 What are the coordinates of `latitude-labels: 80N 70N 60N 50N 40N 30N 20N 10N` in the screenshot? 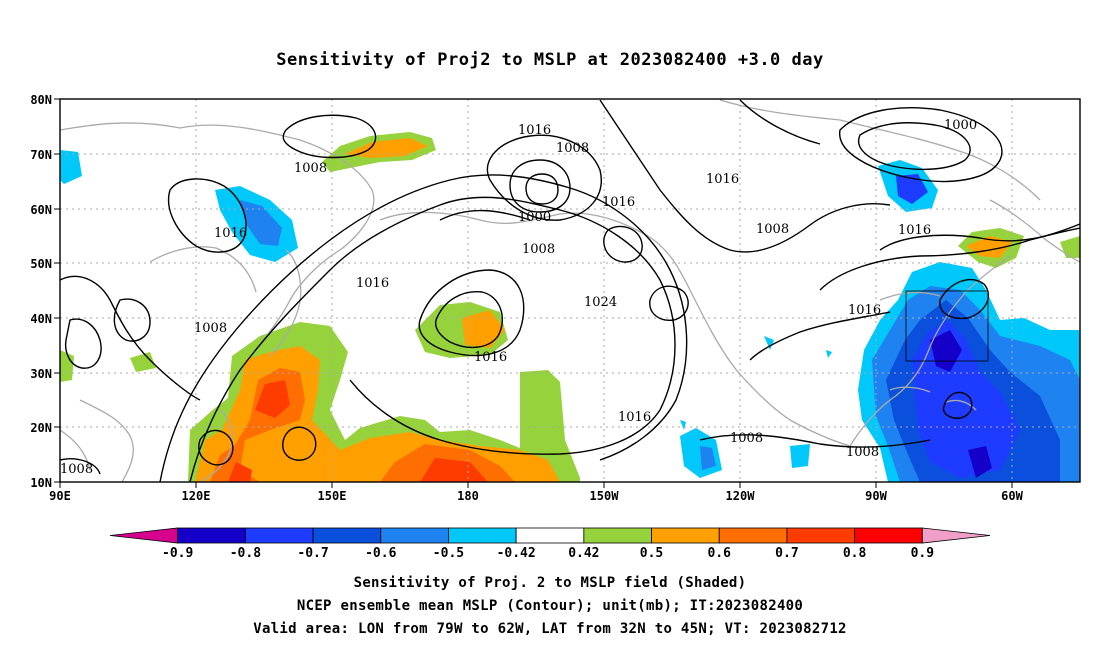 It's located at (41, 291).